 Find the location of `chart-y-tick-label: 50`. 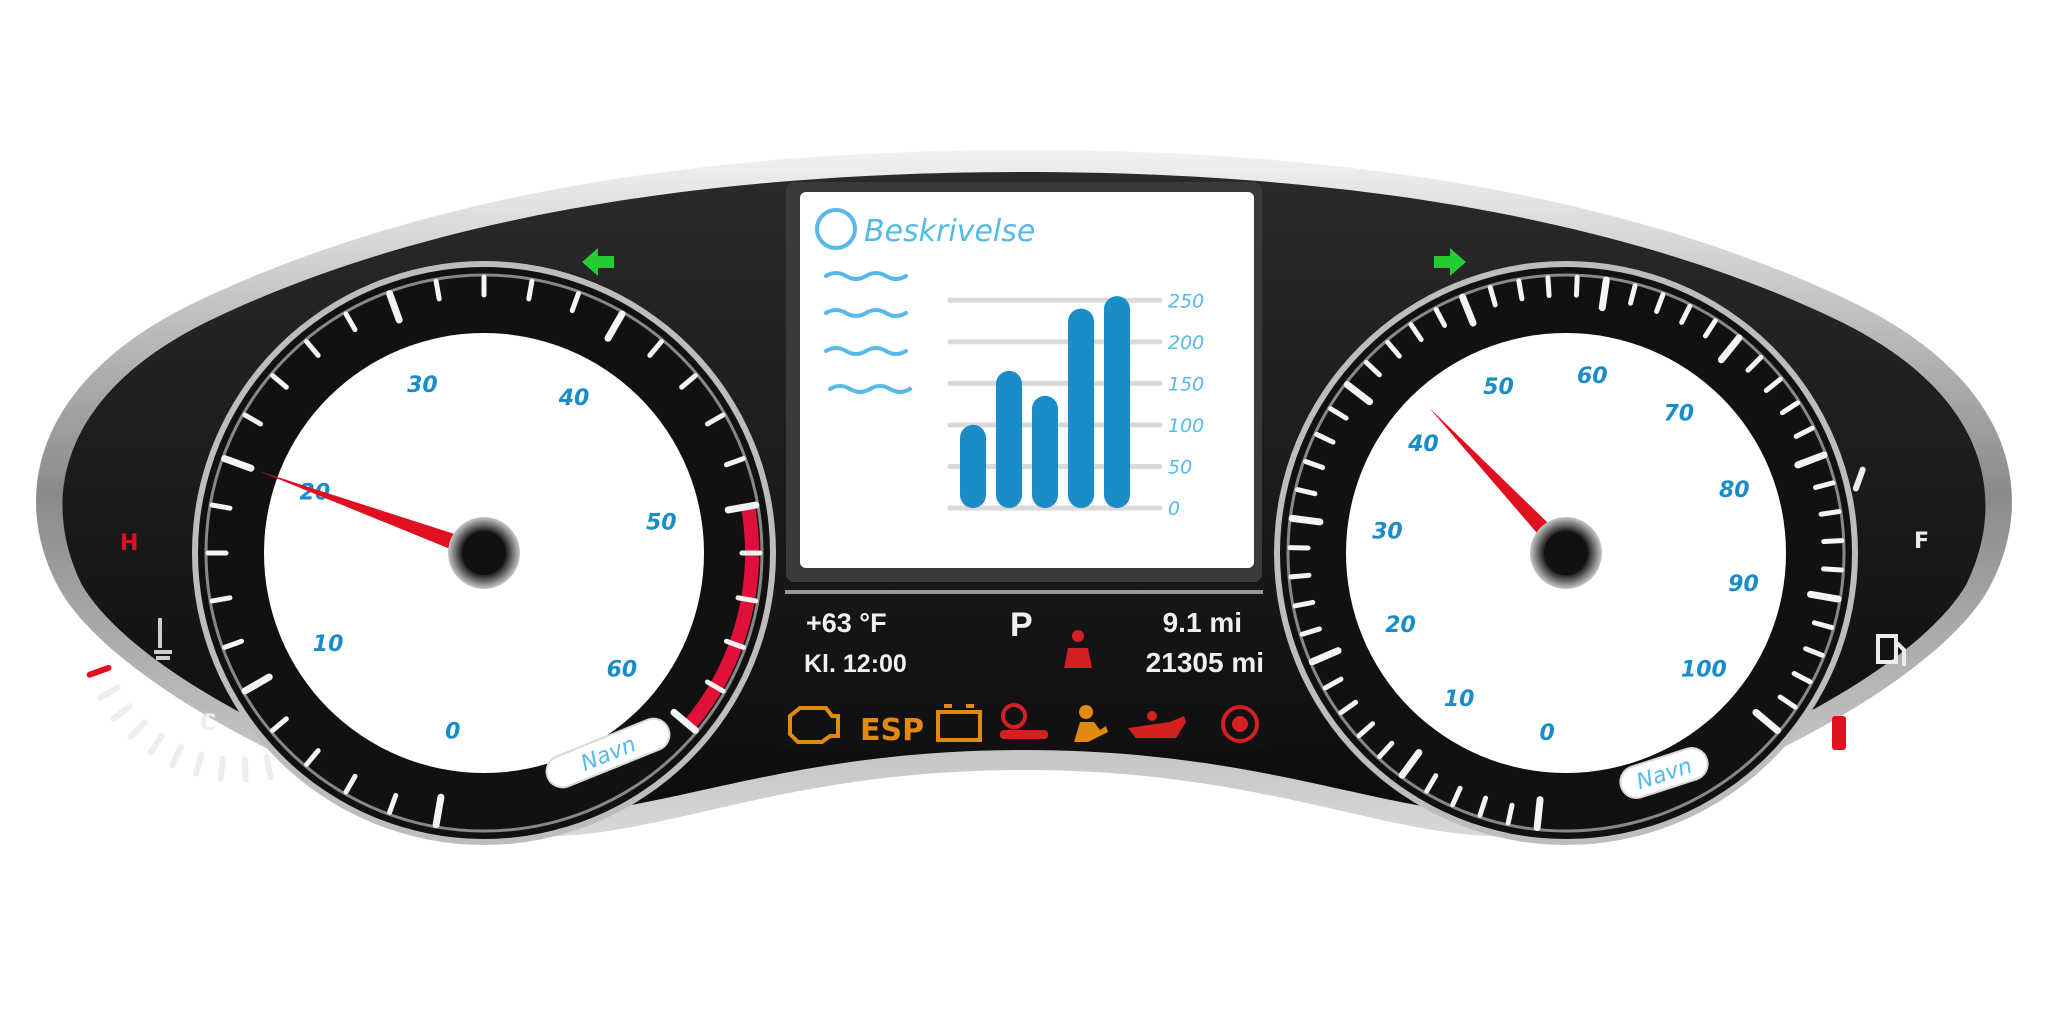

chart-y-tick-label: 50 is located at coordinates (1180, 467).